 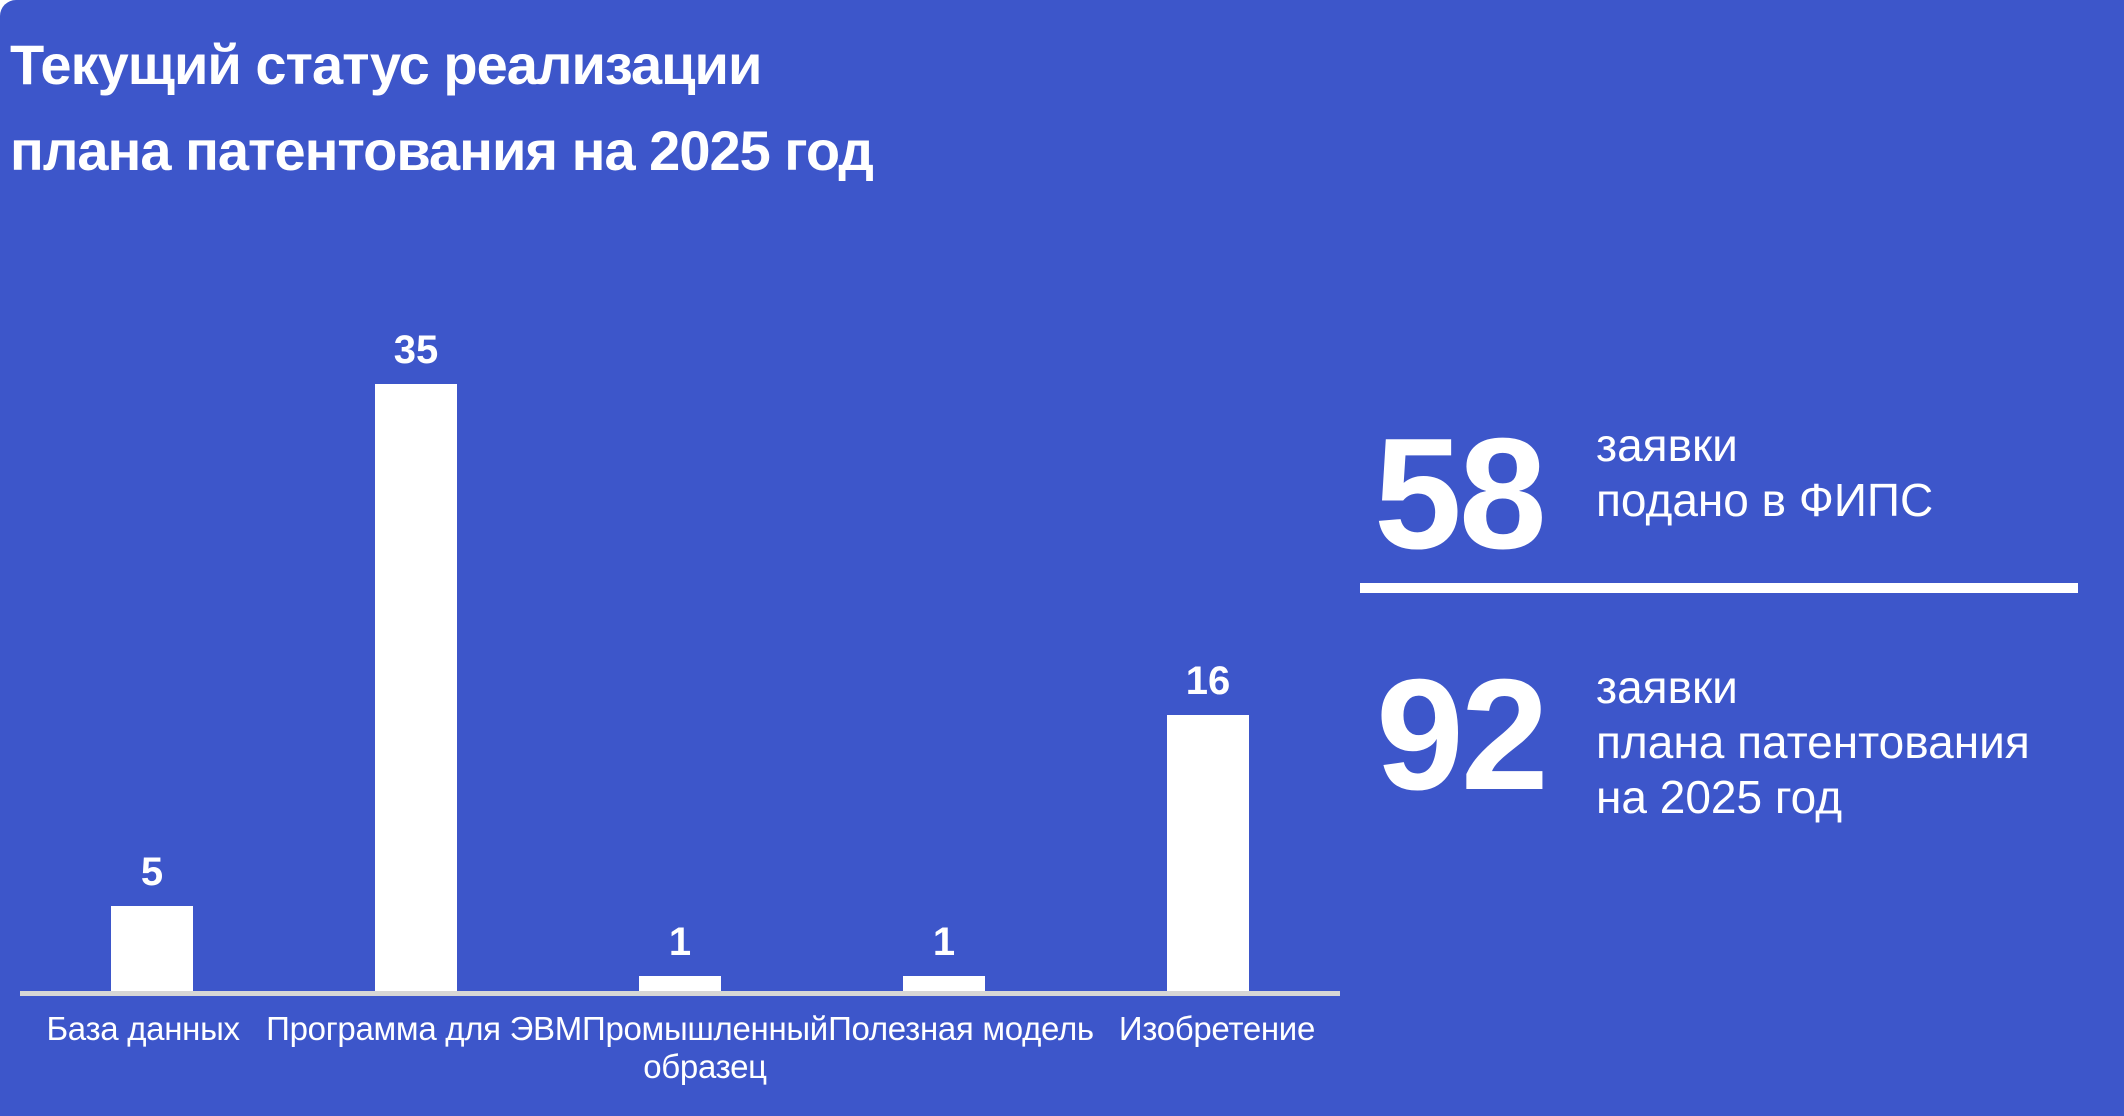 I want to click on bar-column: 5, so click(x=152, y=666).